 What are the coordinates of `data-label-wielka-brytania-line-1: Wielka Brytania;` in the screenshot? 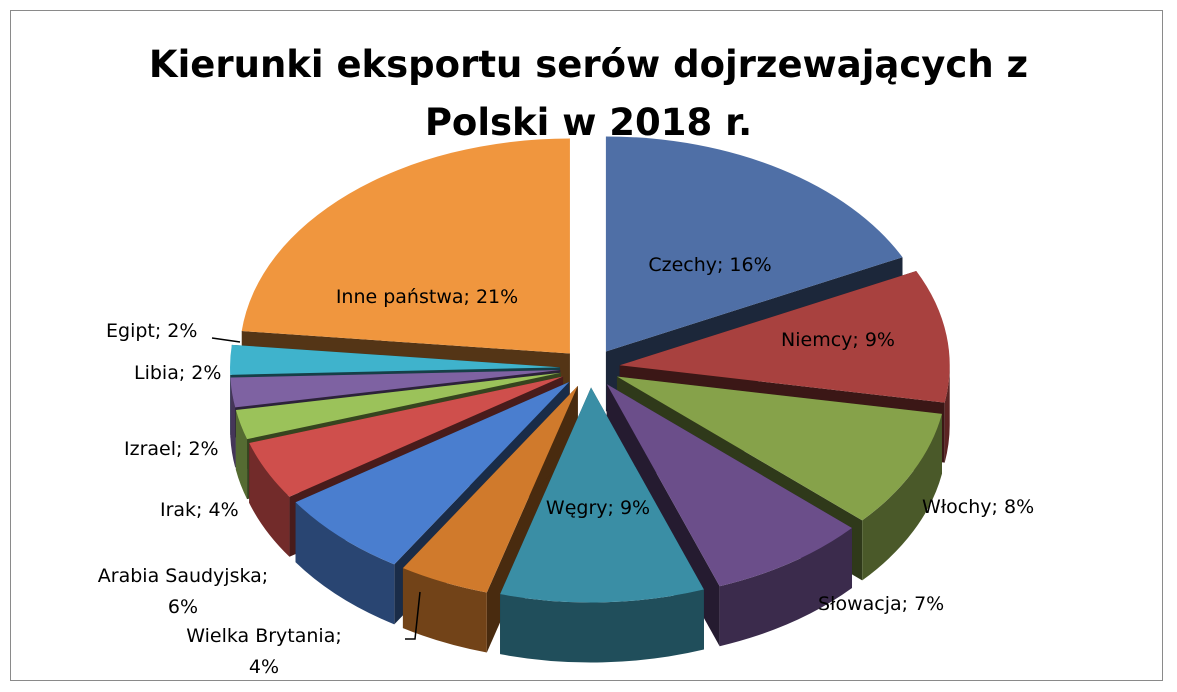 It's located at (264, 636).